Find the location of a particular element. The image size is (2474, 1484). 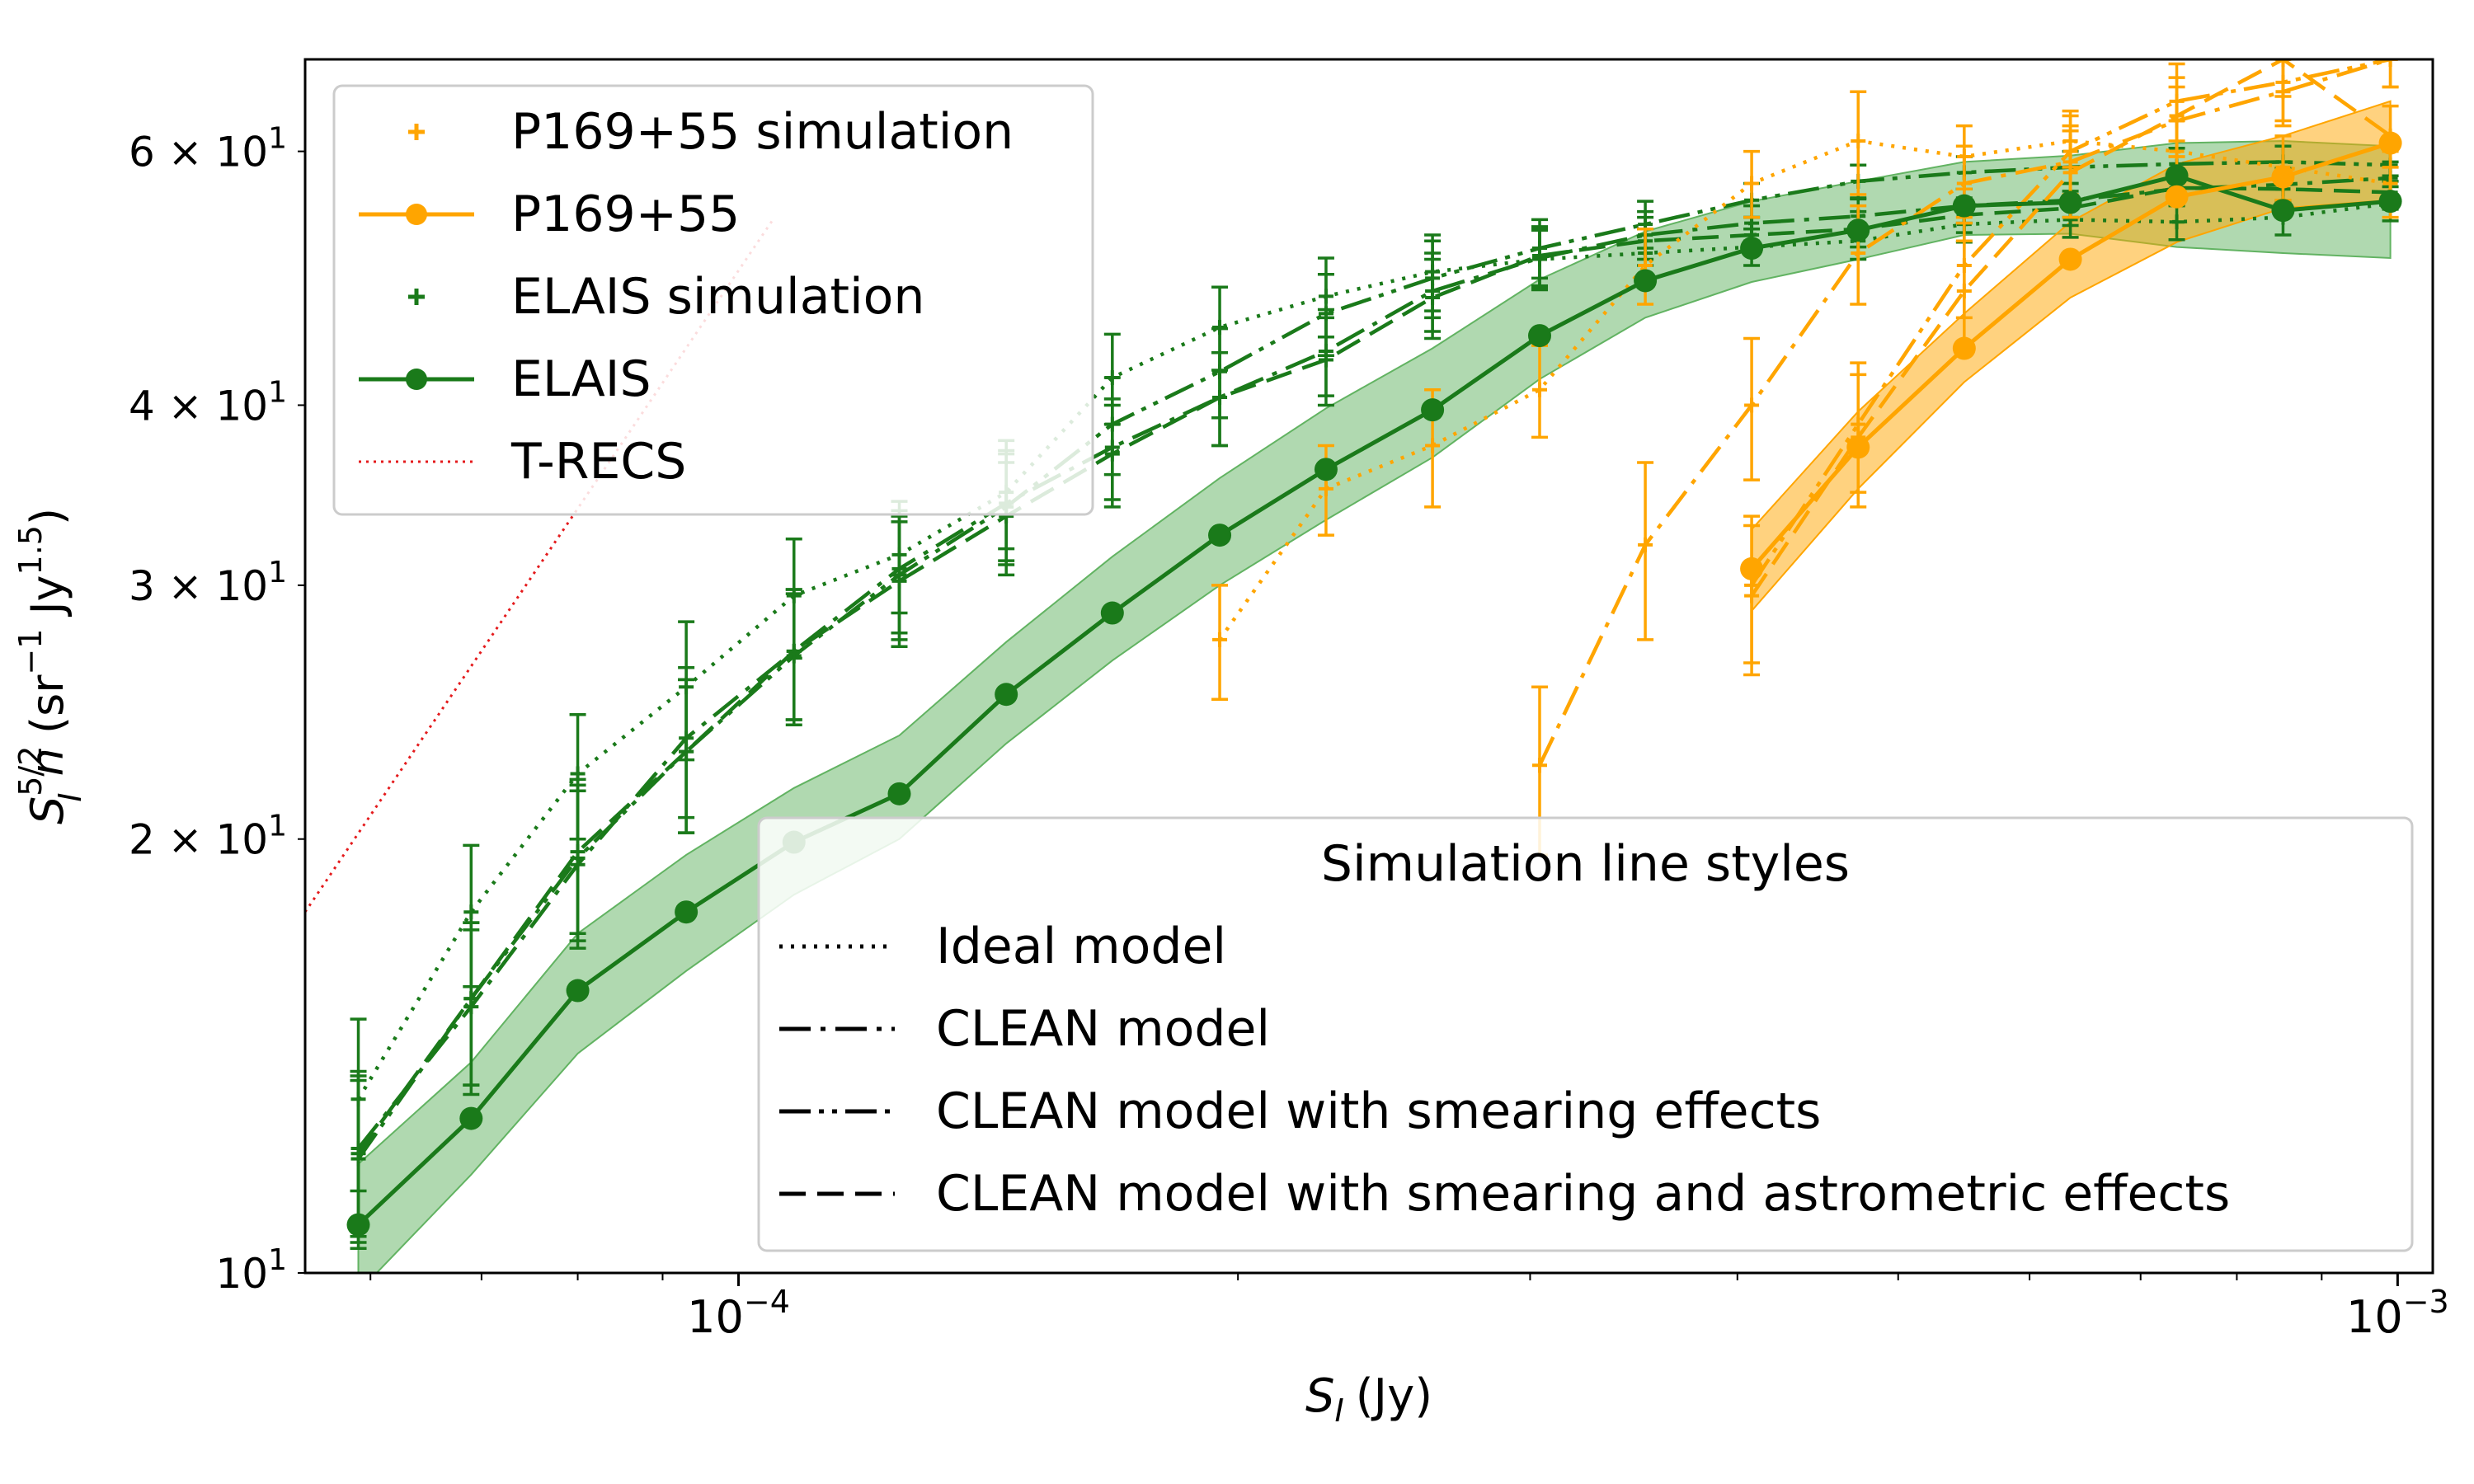

x-label-subscript: I is located at coordinates (1338, 1410).